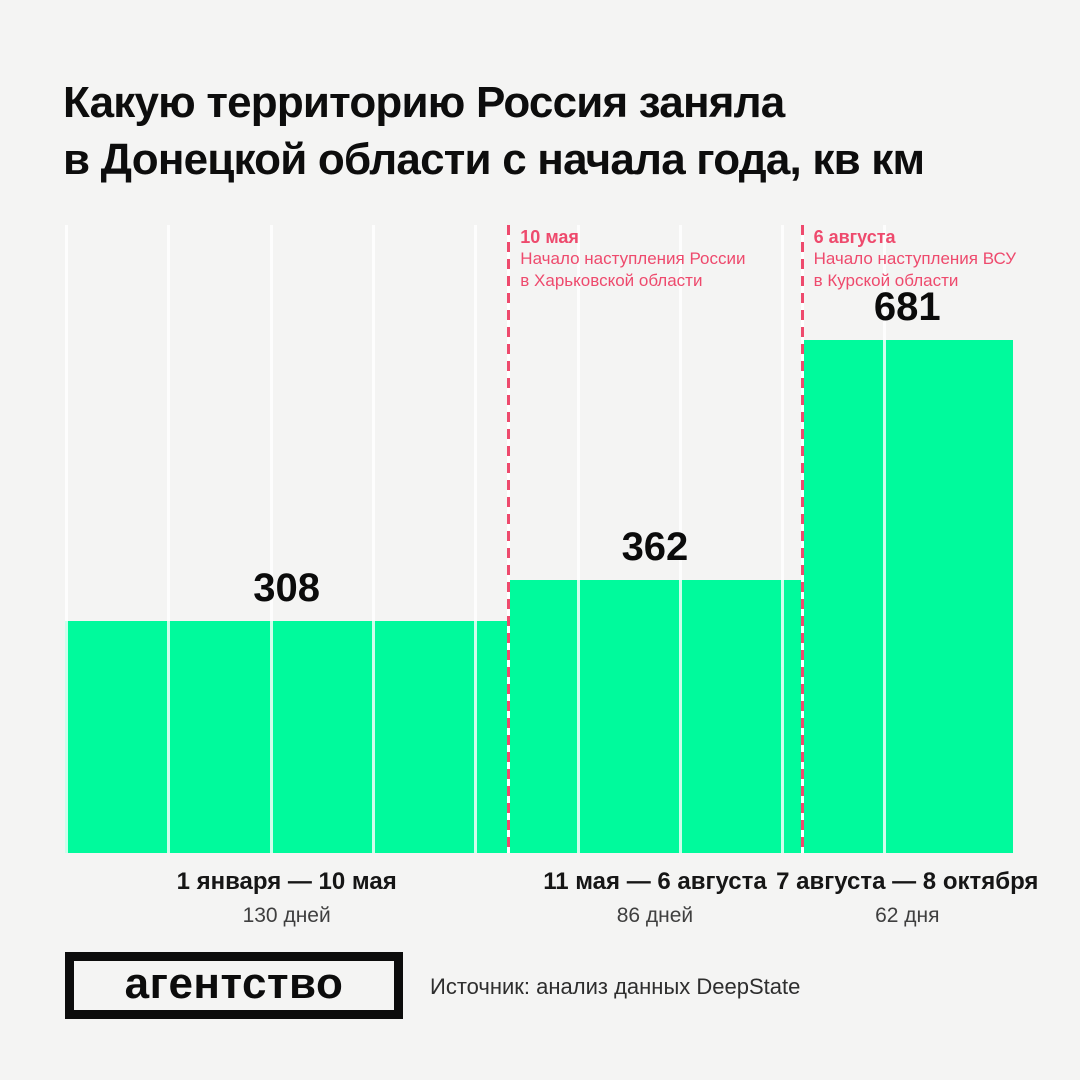  I want to click on x-axis-label-period-2: 11 мая — 6 августа 86 дней, so click(654, 898).